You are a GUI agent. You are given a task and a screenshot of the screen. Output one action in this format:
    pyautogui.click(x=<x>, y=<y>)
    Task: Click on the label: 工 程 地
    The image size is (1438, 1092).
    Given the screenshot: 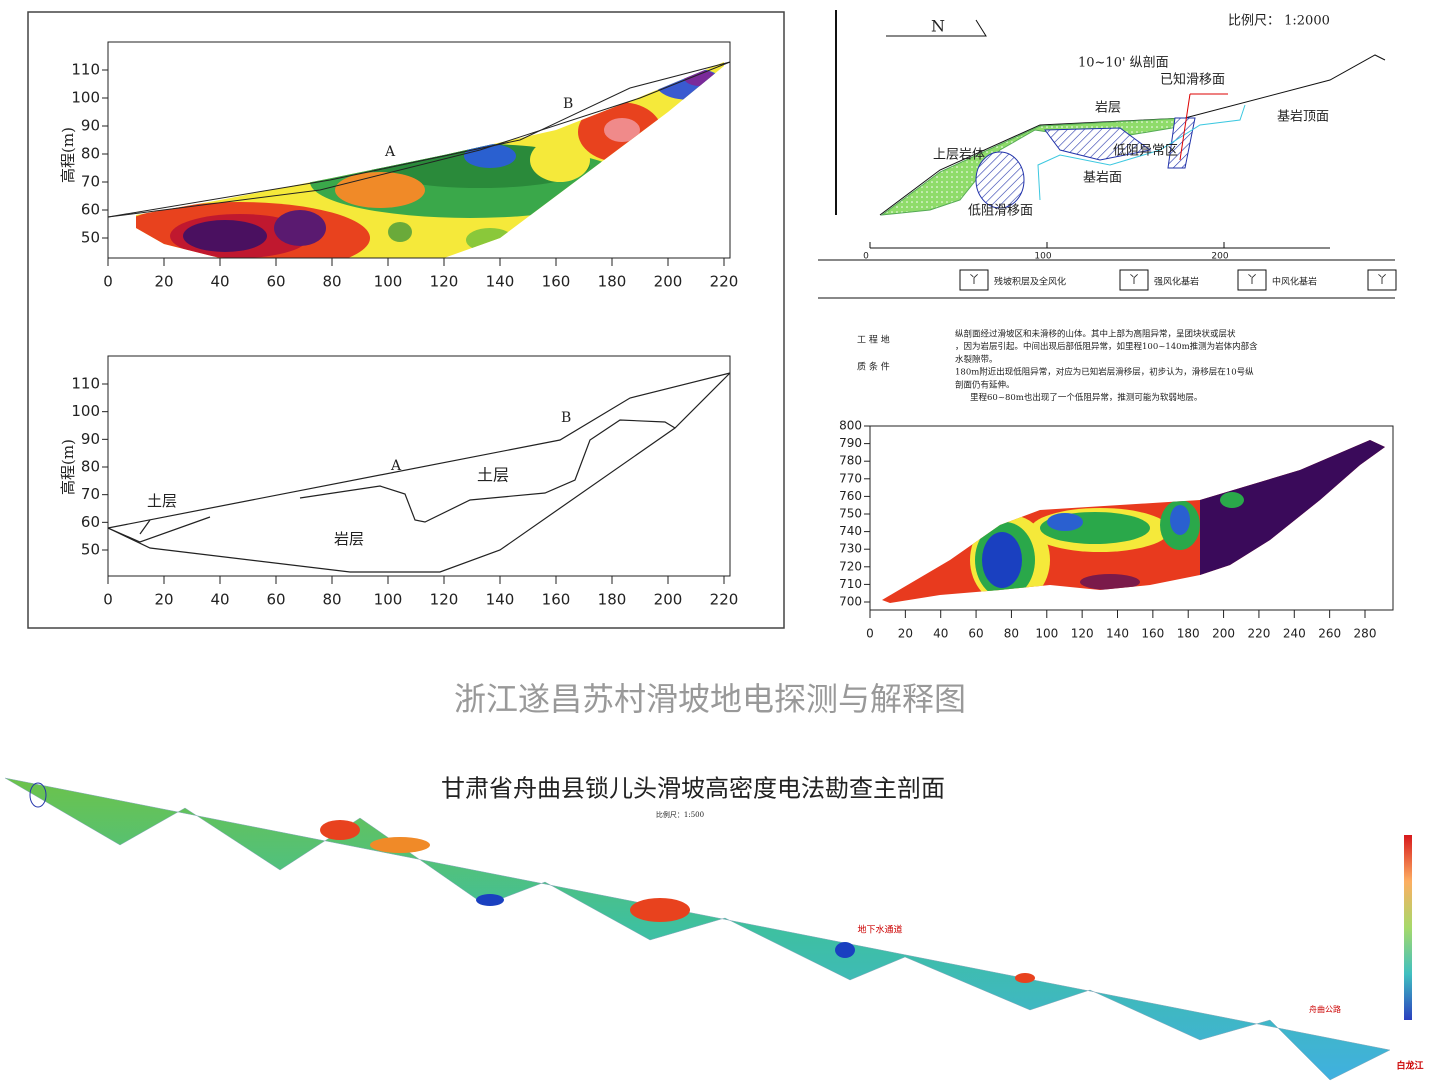 What is the action you would take?
    pyautogui.click(x=873, y=340)
    